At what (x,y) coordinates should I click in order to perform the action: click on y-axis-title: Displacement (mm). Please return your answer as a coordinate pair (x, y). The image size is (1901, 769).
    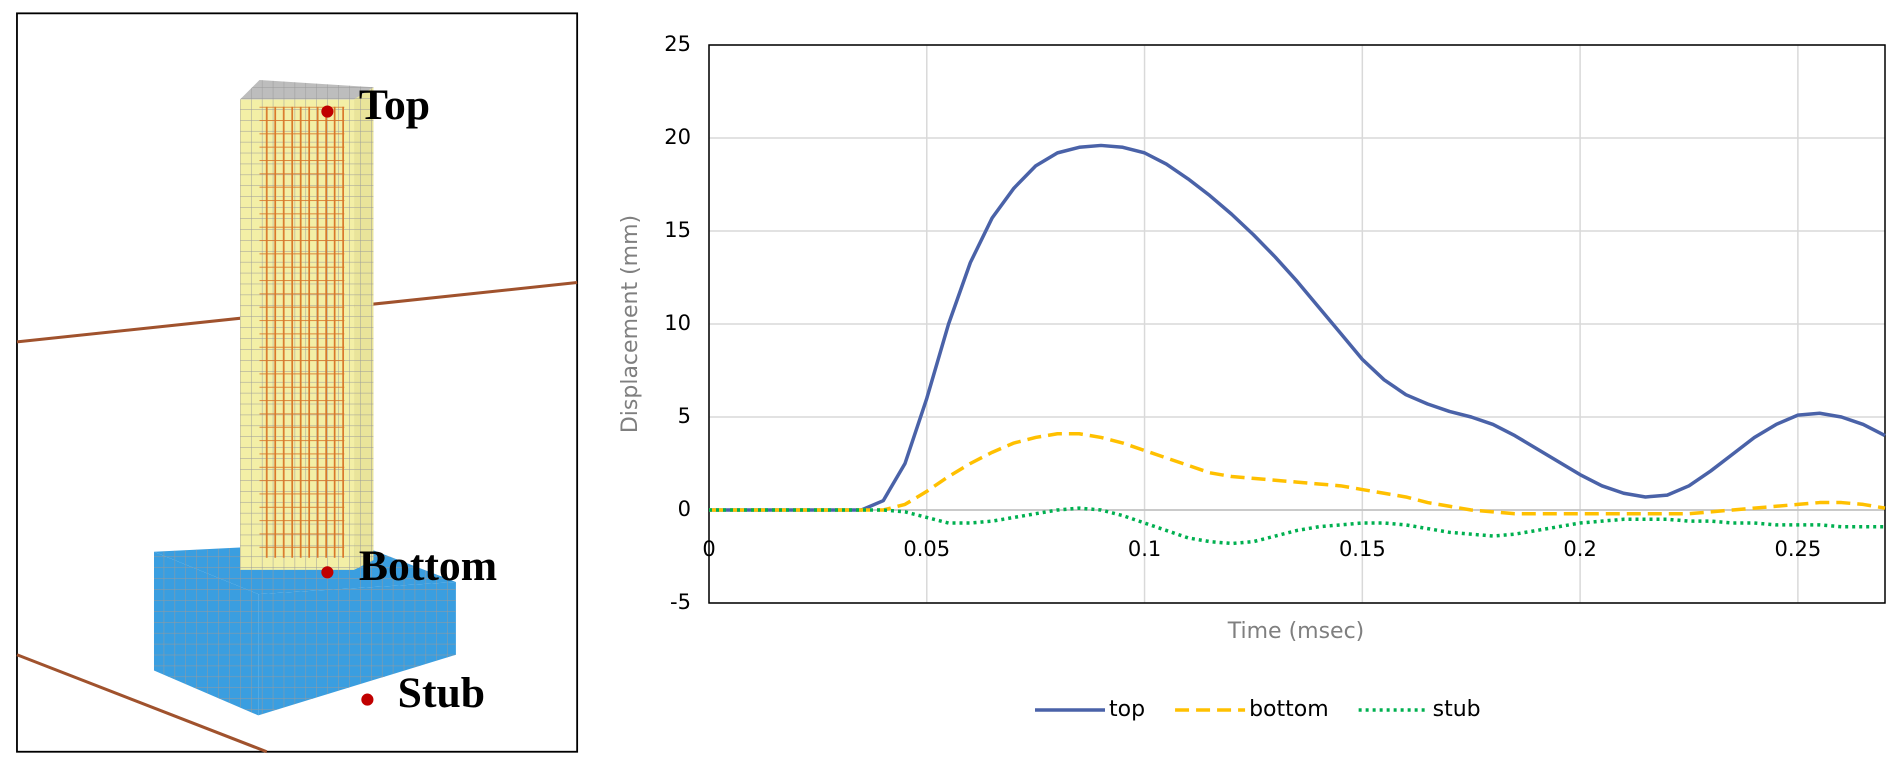
    Looking at the image, I should click on (630, 324).